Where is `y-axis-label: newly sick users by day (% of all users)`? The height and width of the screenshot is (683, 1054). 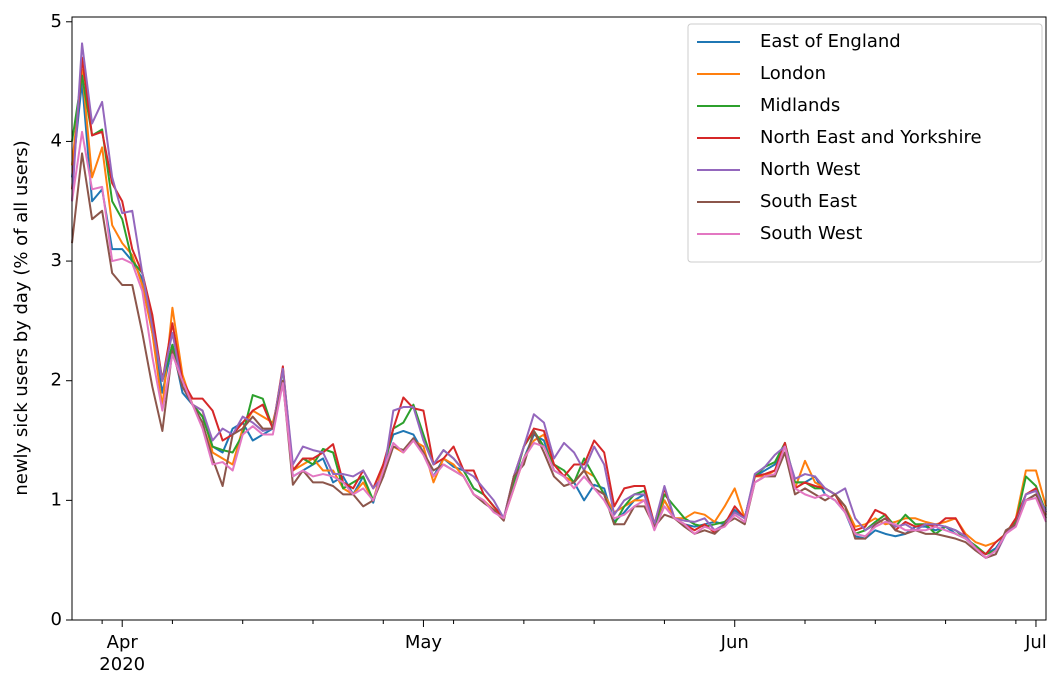
y-axis-label: newly sick users by day (% of all users) is located at coordinates (21, 317).